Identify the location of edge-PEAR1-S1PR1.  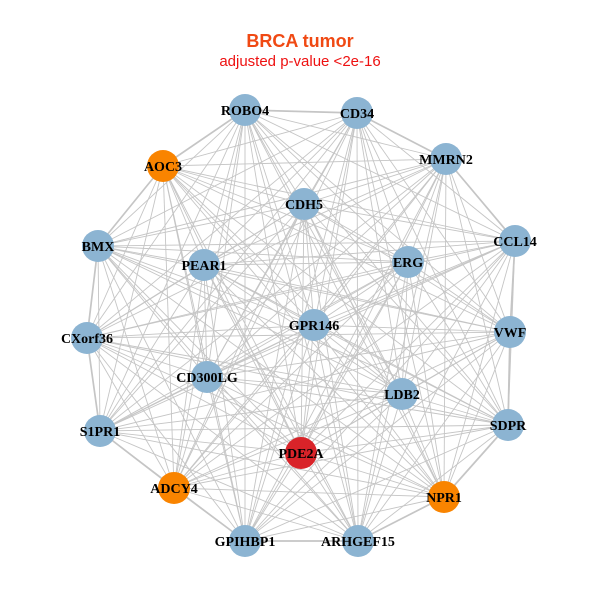
(152, 348).